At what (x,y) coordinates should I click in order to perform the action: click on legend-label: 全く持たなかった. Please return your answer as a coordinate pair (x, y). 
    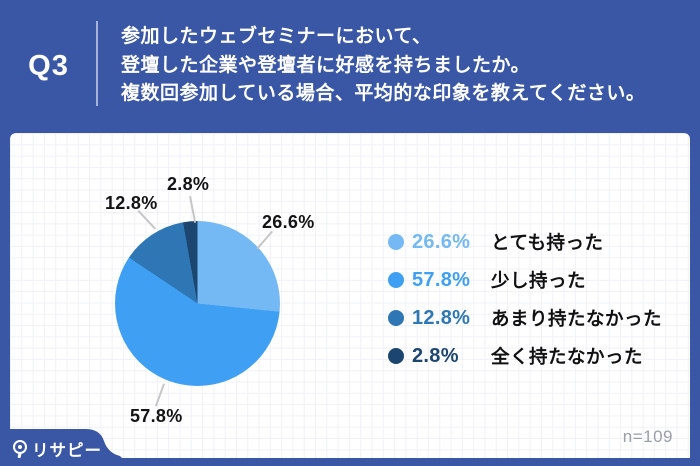
    Looking at the image, I should click on (567, 356).